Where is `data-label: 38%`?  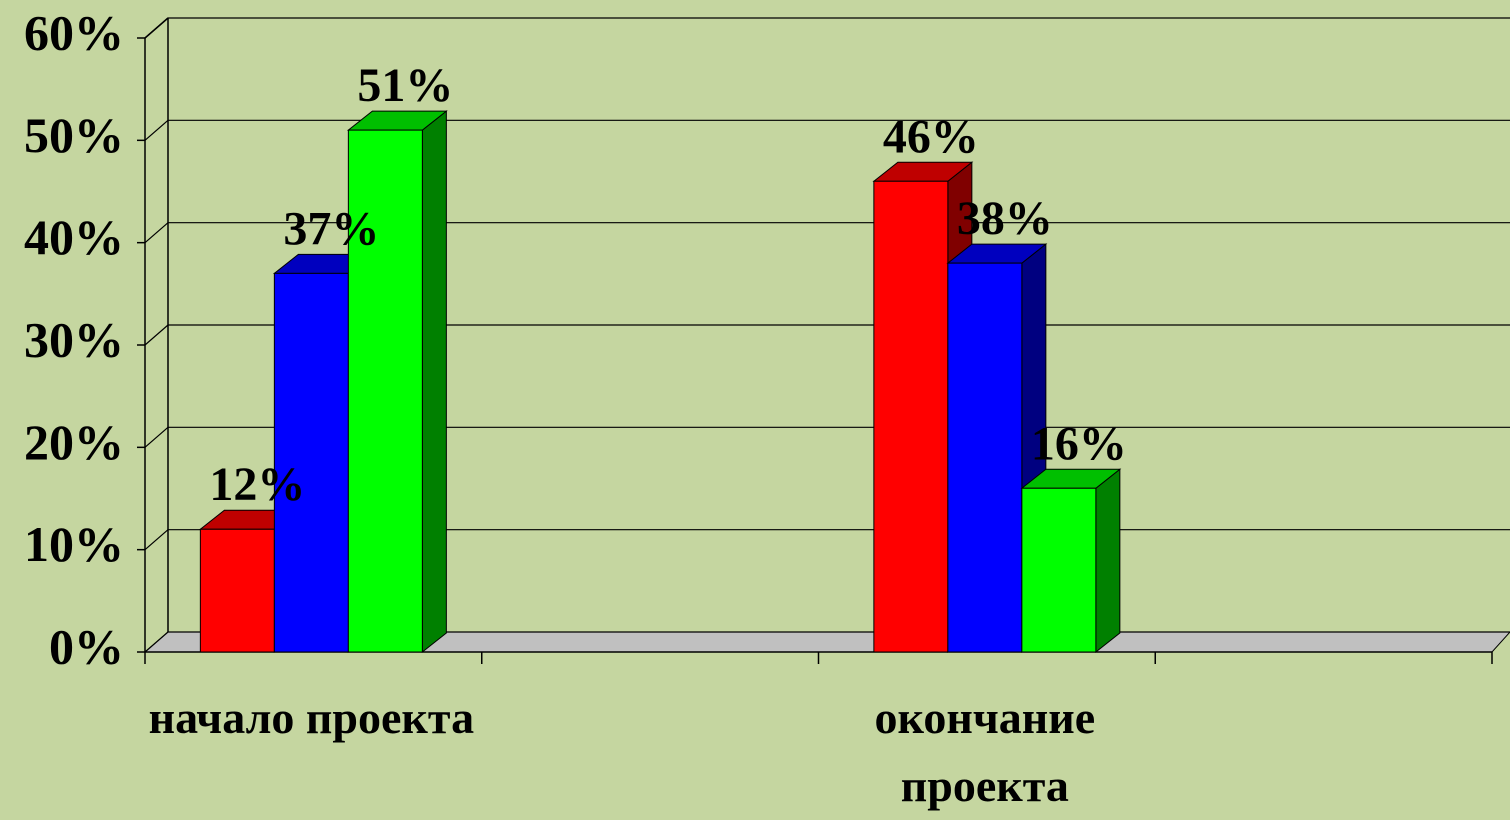
data-label: 38% is located at coordinates (1005, 218).